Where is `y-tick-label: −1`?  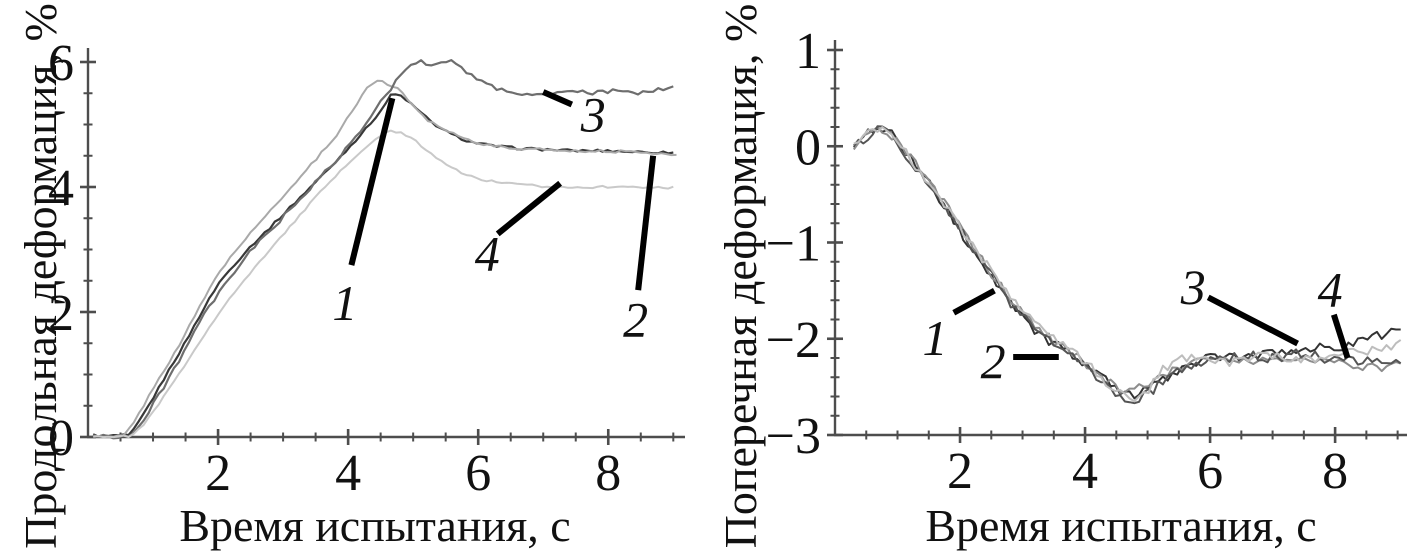 y-tick-label: −1 is located at coordinates (793, 244).